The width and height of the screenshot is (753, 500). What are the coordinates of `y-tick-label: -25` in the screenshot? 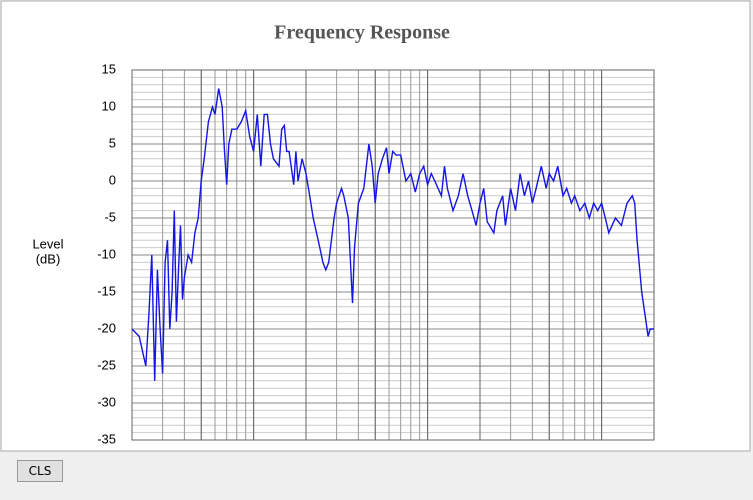 It's located at (106, 364).